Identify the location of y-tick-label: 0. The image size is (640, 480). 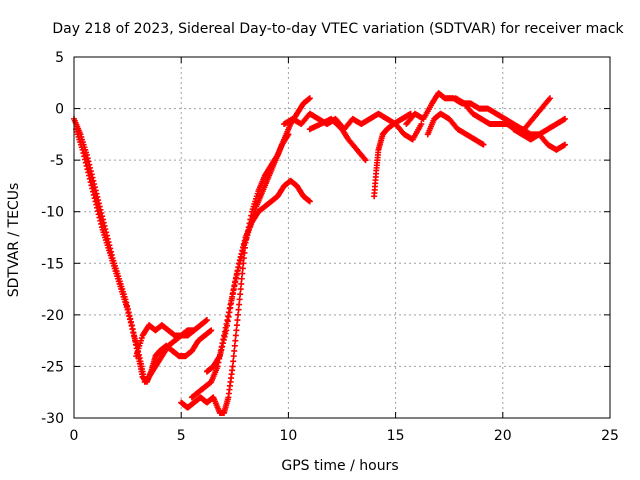
(59, 110).